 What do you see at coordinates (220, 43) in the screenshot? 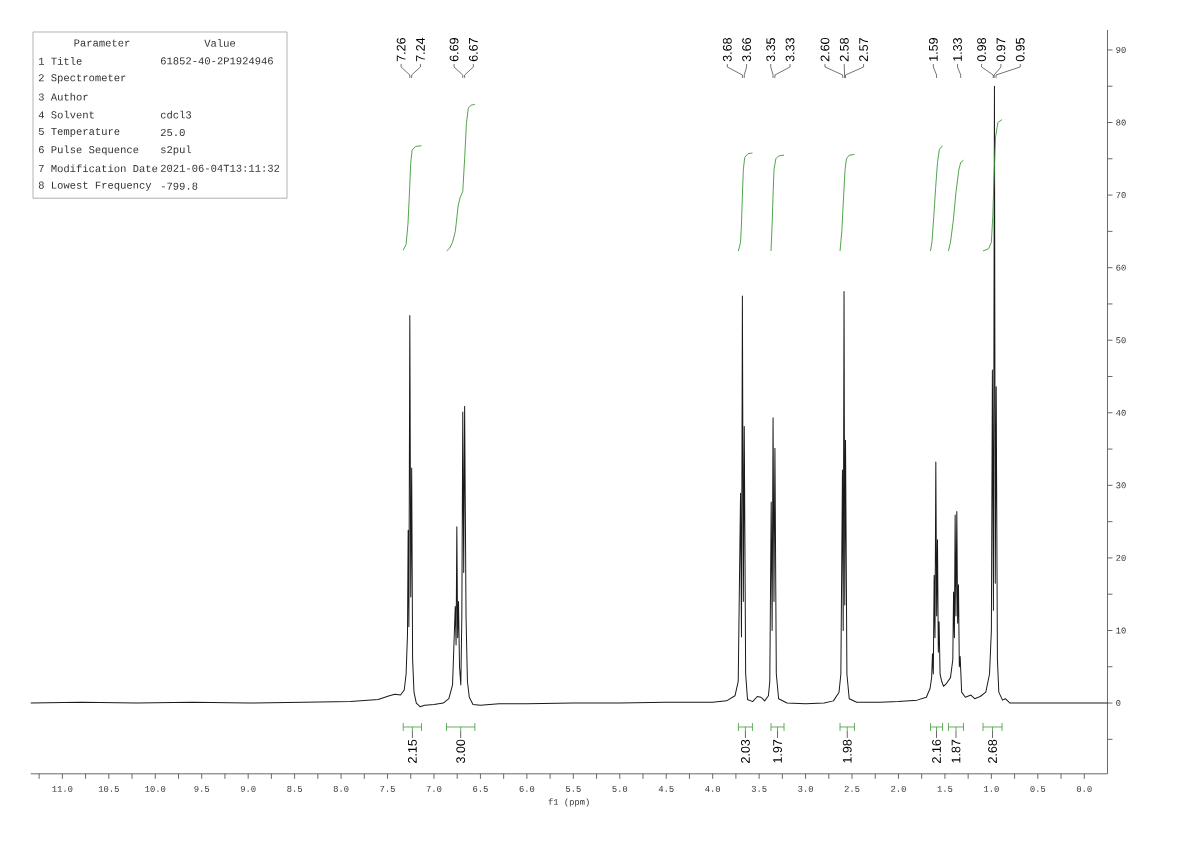
I see `category-label: Value` at bounding box center [220, 43].